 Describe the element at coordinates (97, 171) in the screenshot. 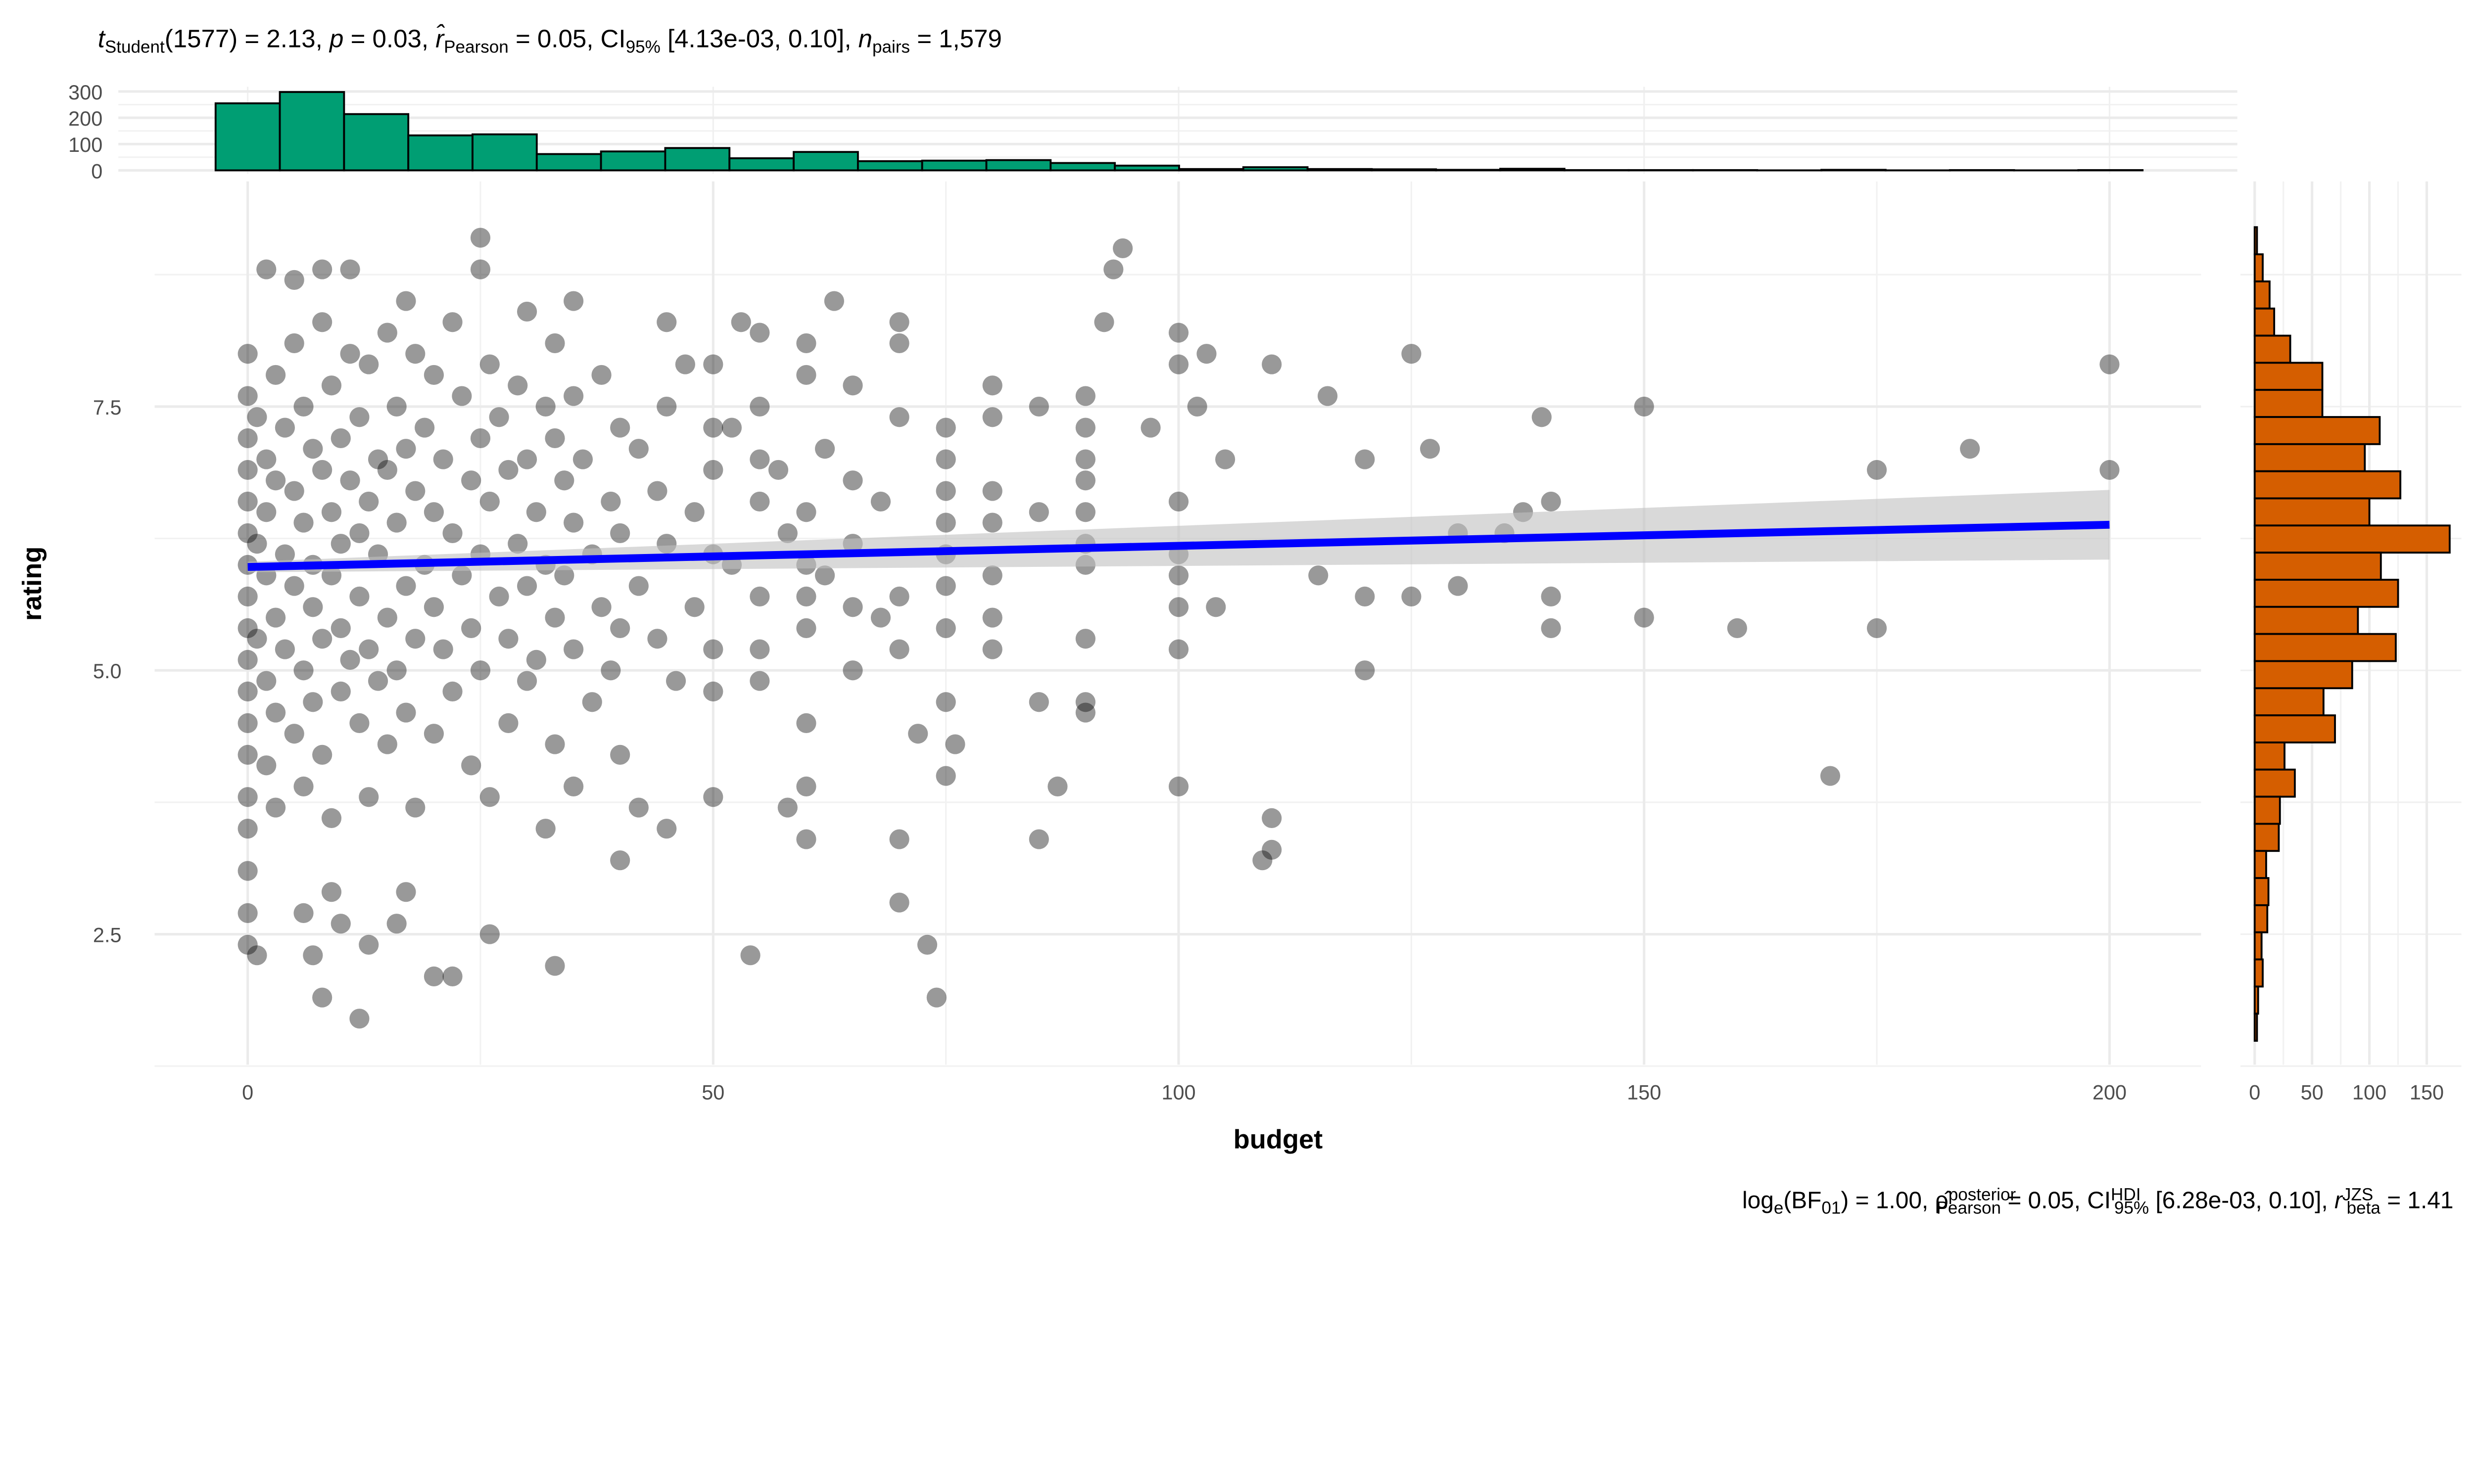

I see `top-hist-y-tick: 0` at that location.